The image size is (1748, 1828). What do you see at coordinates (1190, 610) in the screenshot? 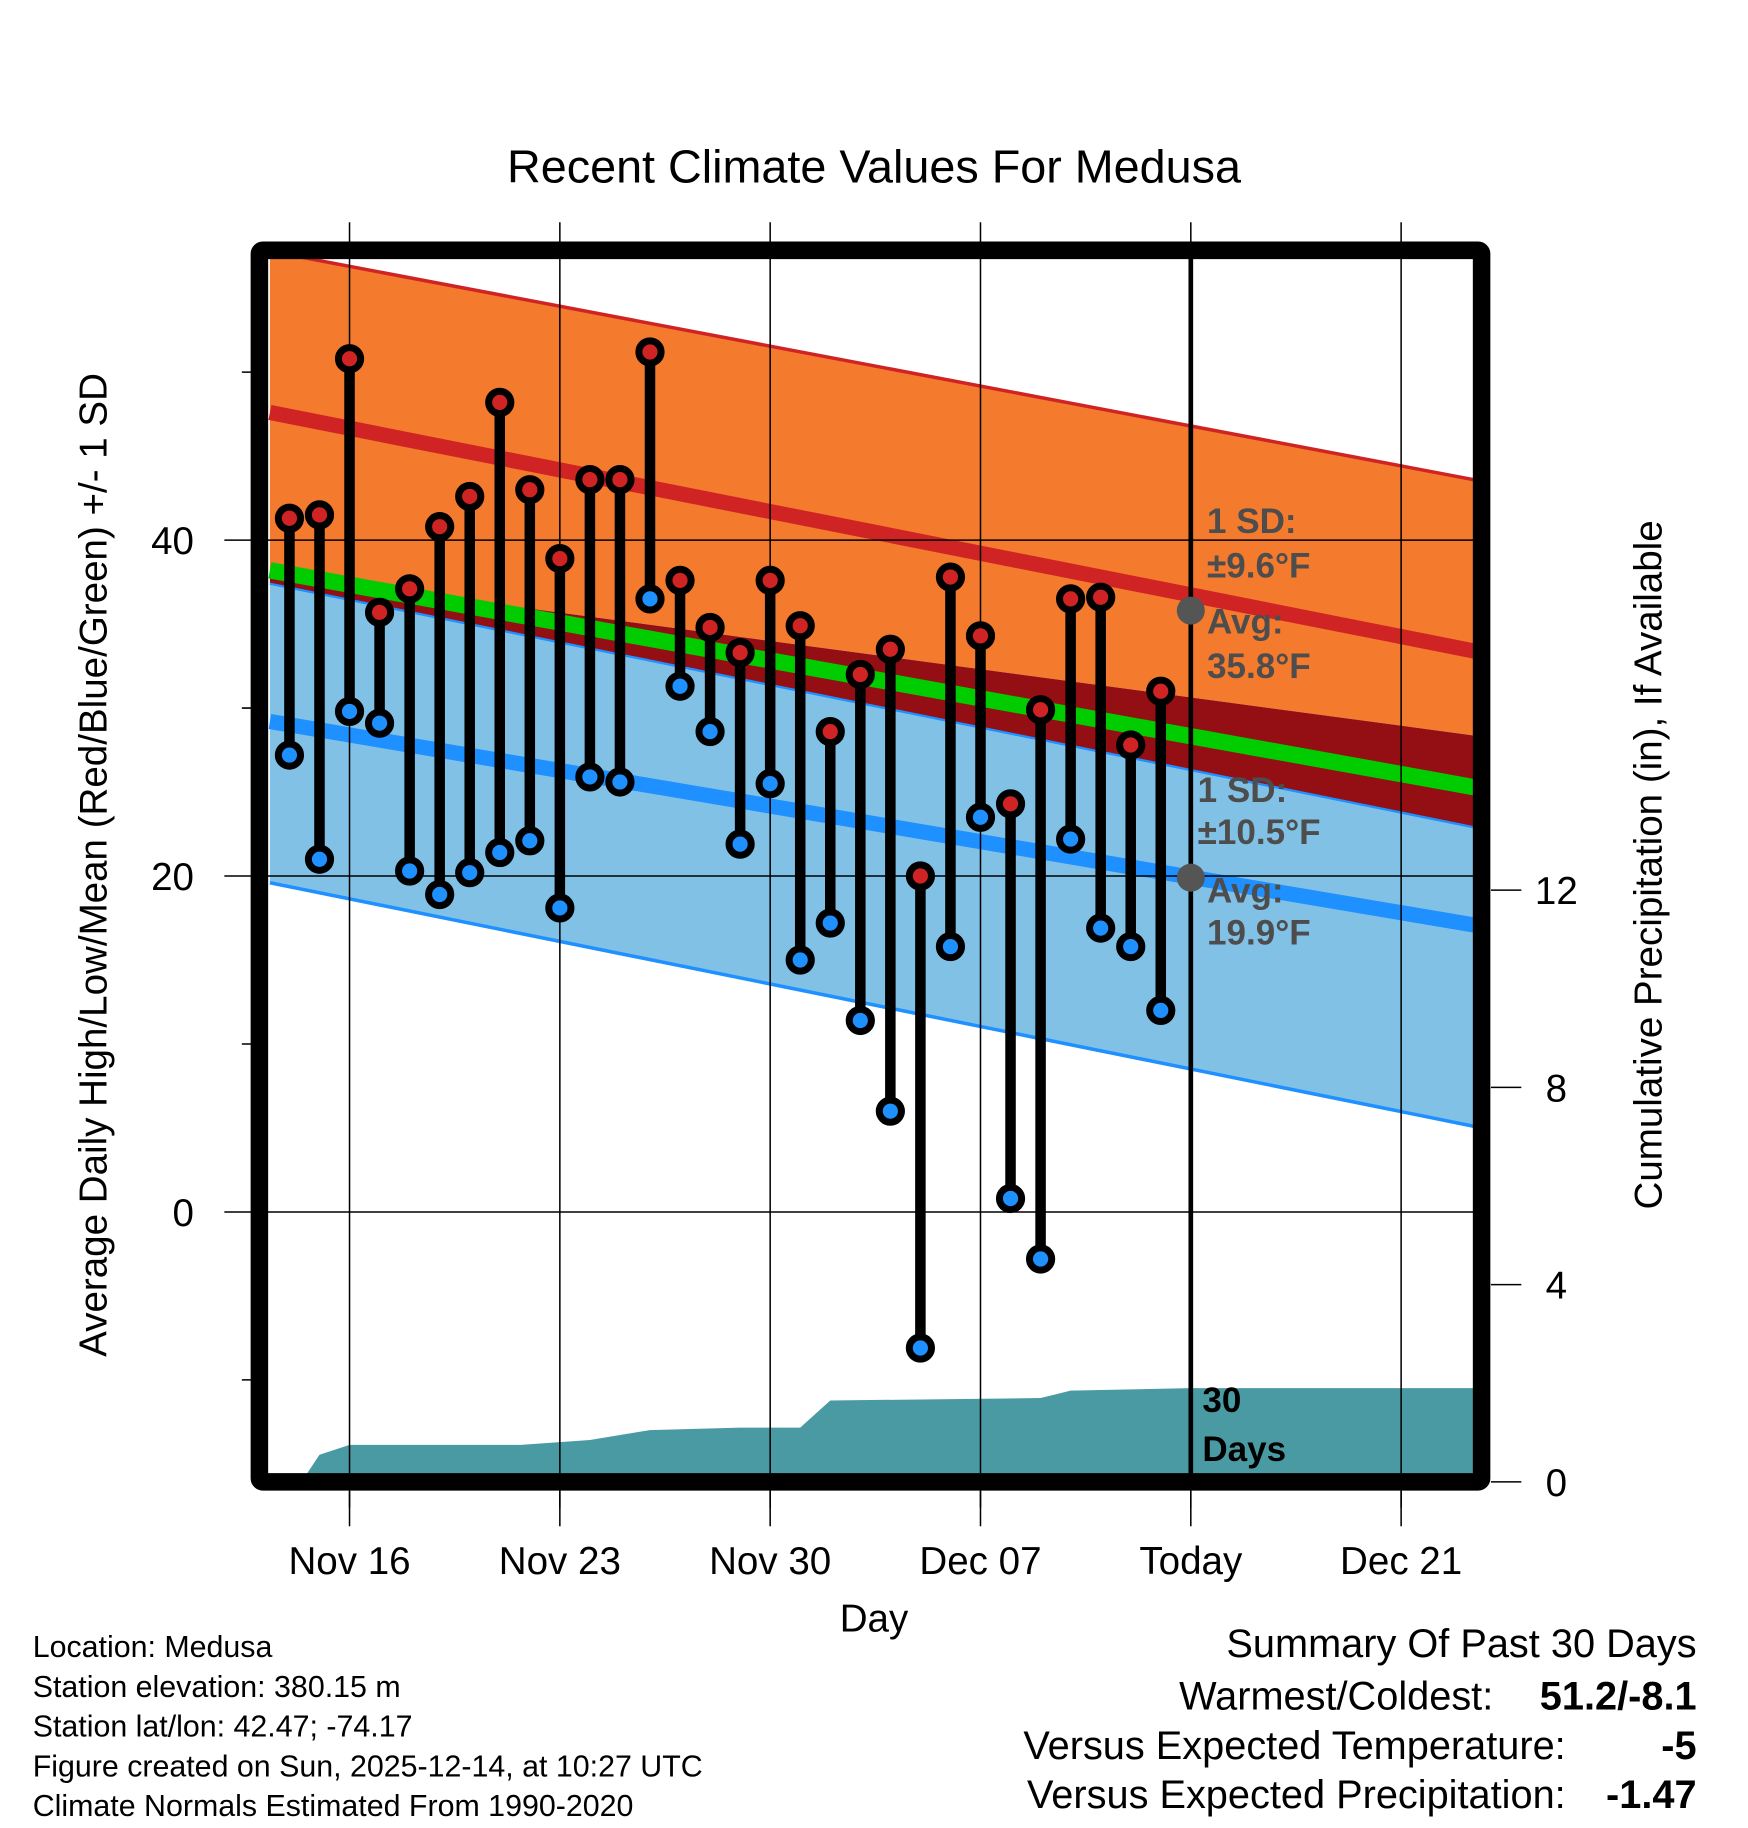
I see `high-avg-today-marker` at bounding box center [1190, 610].